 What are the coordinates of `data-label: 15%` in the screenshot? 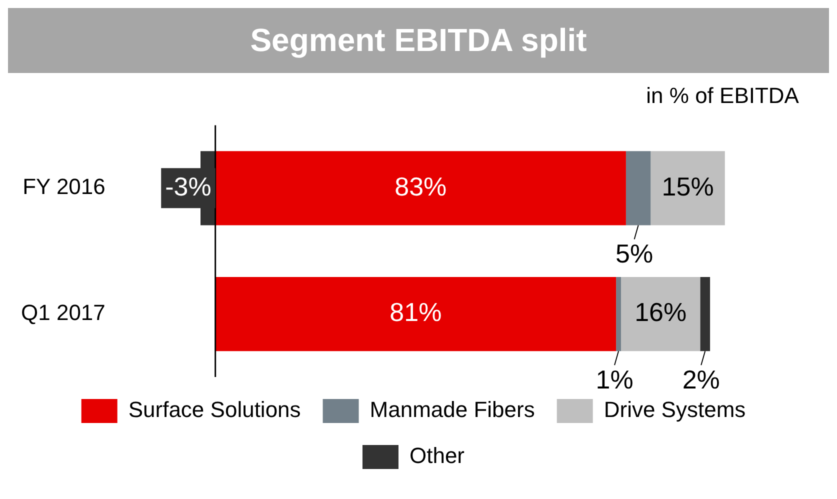 It's located at (688, 186).